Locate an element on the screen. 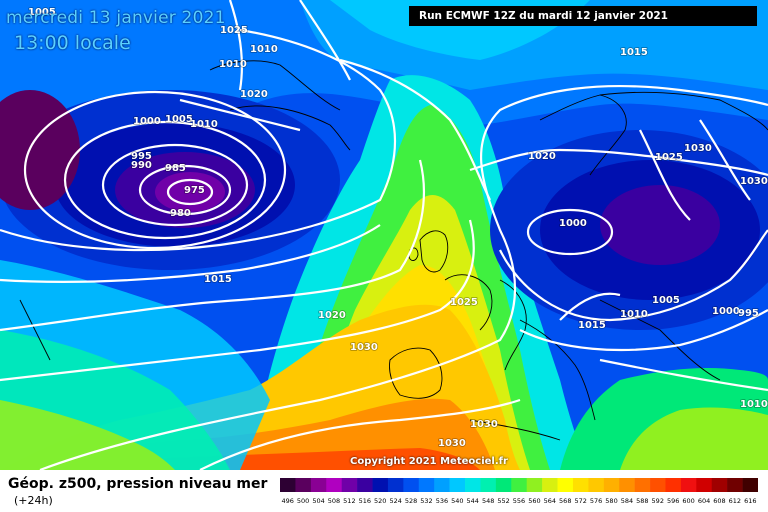 This screenshot has width=768, height=512. isobar-label: 975 is located at coordinates (194, 190).